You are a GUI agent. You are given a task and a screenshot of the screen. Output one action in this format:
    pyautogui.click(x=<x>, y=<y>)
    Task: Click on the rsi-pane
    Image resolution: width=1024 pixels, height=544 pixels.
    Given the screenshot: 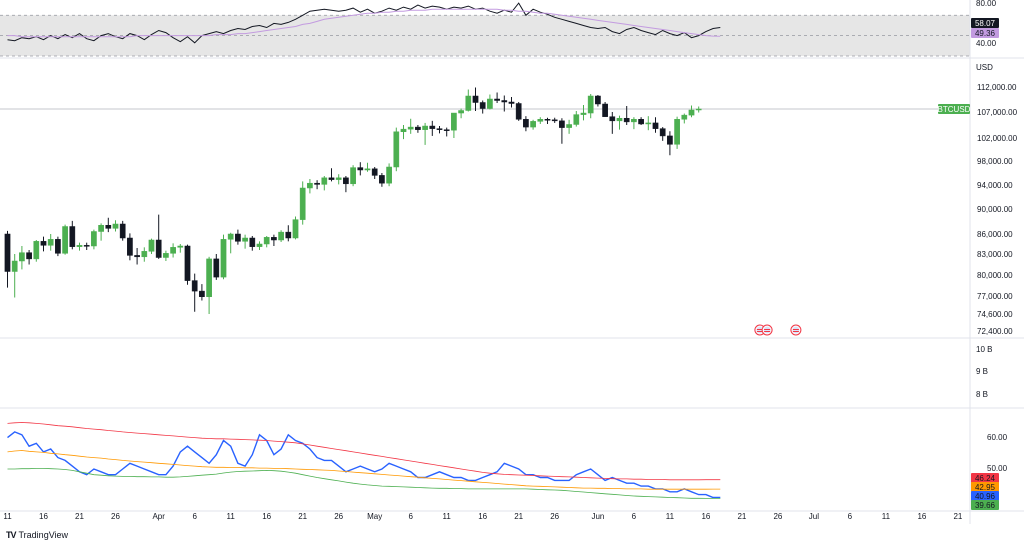 What is the action you would take?
    pyautogui.click(x=485, y=29)
    